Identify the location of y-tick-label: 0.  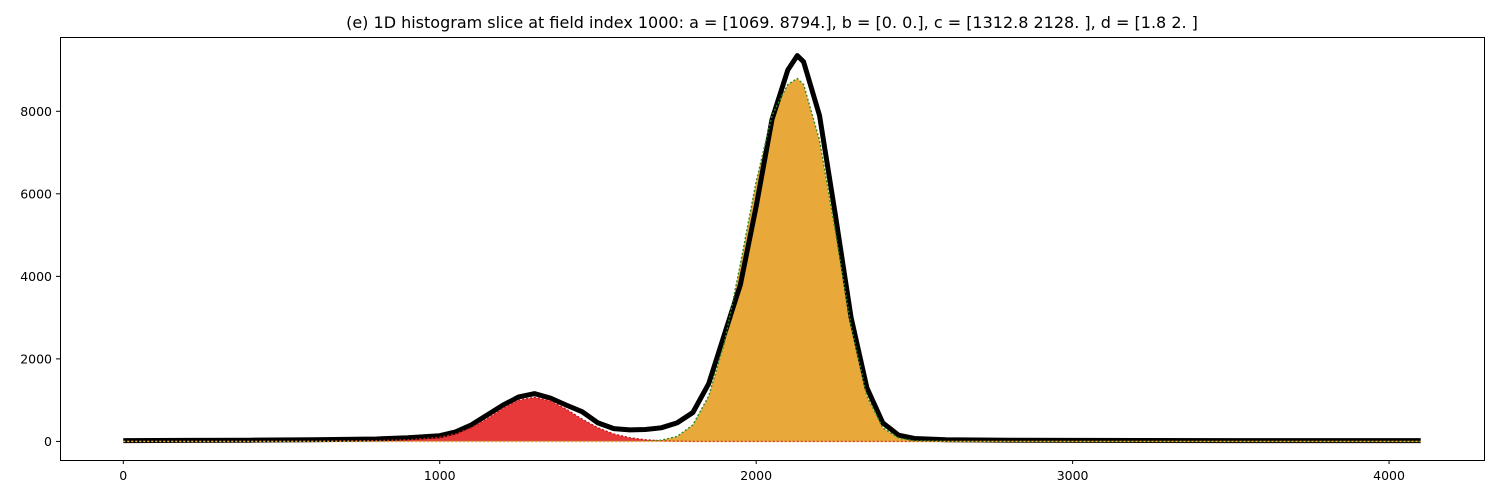
(48, 441).